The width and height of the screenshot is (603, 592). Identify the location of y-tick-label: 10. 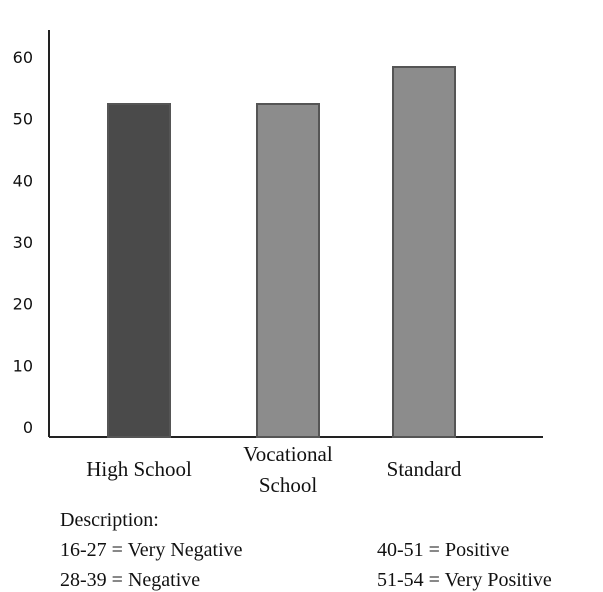
(23, 365).